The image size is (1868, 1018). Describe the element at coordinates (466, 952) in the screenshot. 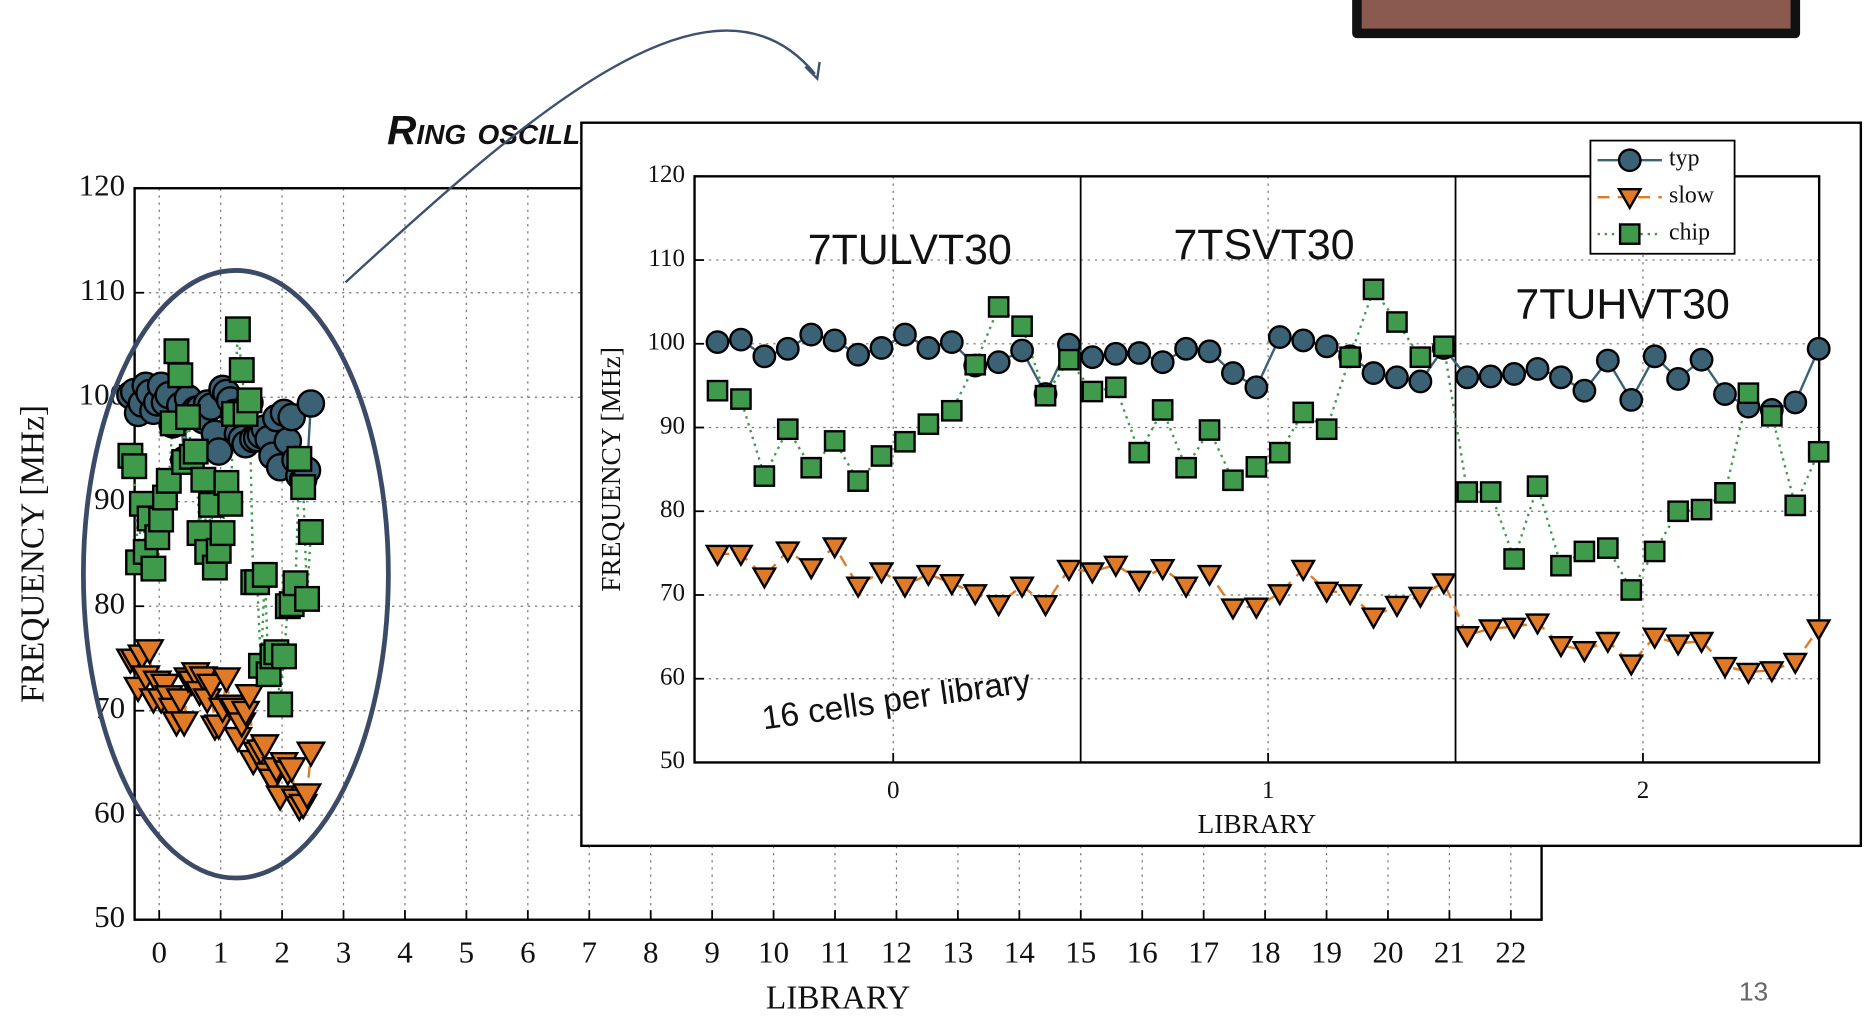

I see `x-tick-label: 5` at that location.